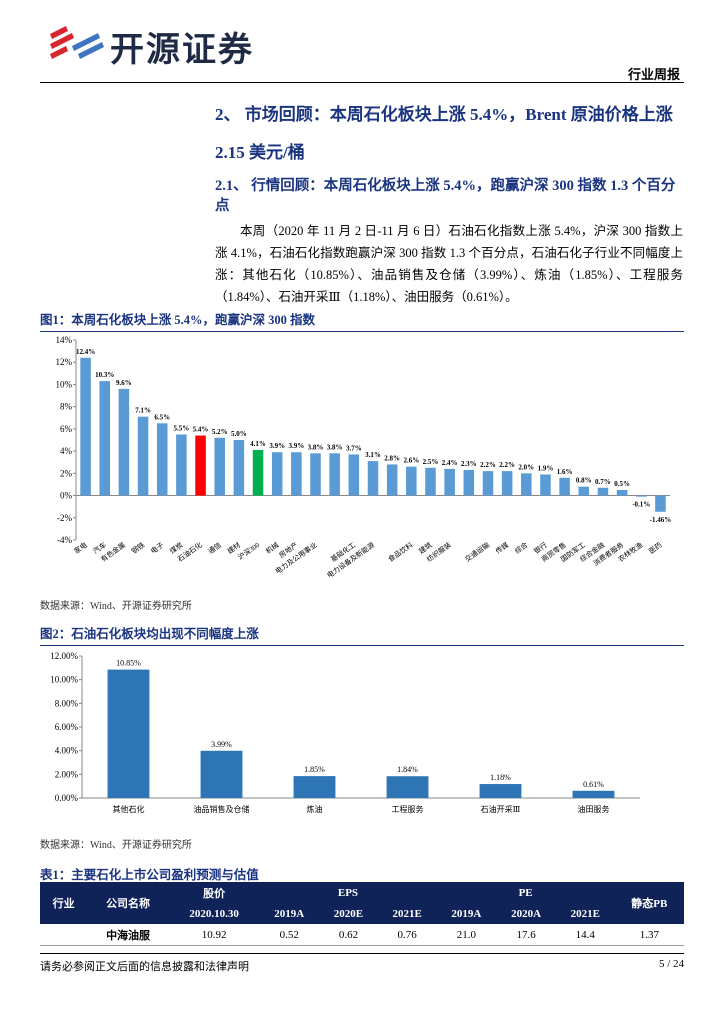 The width and height of the screenshot is (724, 1024). I want to click on td: 10.92, so click(214, 935).